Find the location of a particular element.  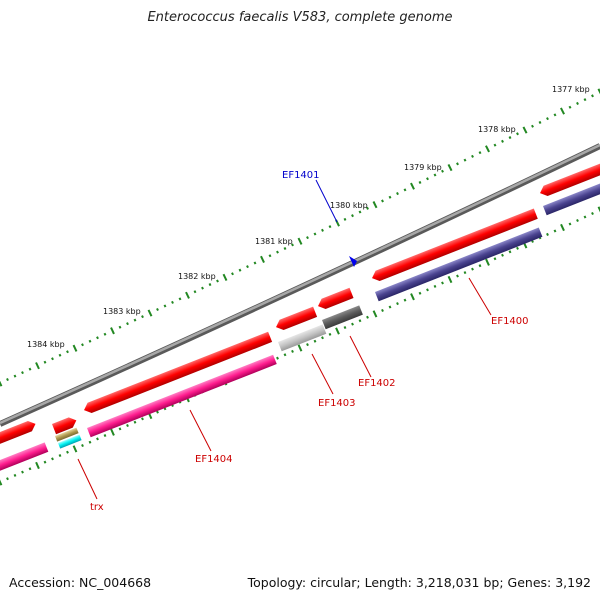

gene-arrow-ef1401 is located at coordinates (353, 261).